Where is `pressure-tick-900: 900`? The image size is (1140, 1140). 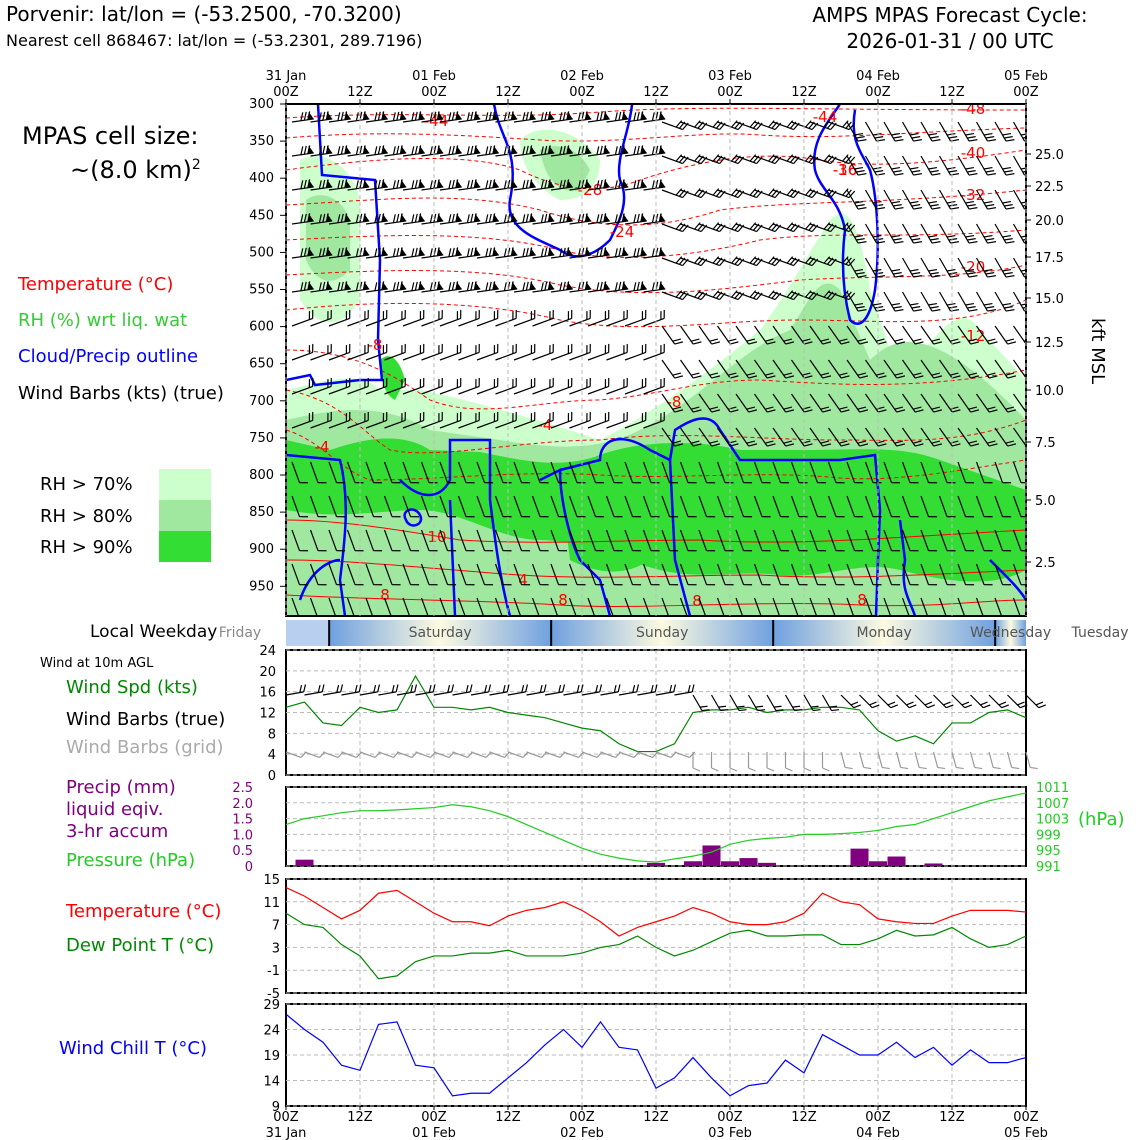
pressure-tick-900: 900 is located at coordinates (261, 549).